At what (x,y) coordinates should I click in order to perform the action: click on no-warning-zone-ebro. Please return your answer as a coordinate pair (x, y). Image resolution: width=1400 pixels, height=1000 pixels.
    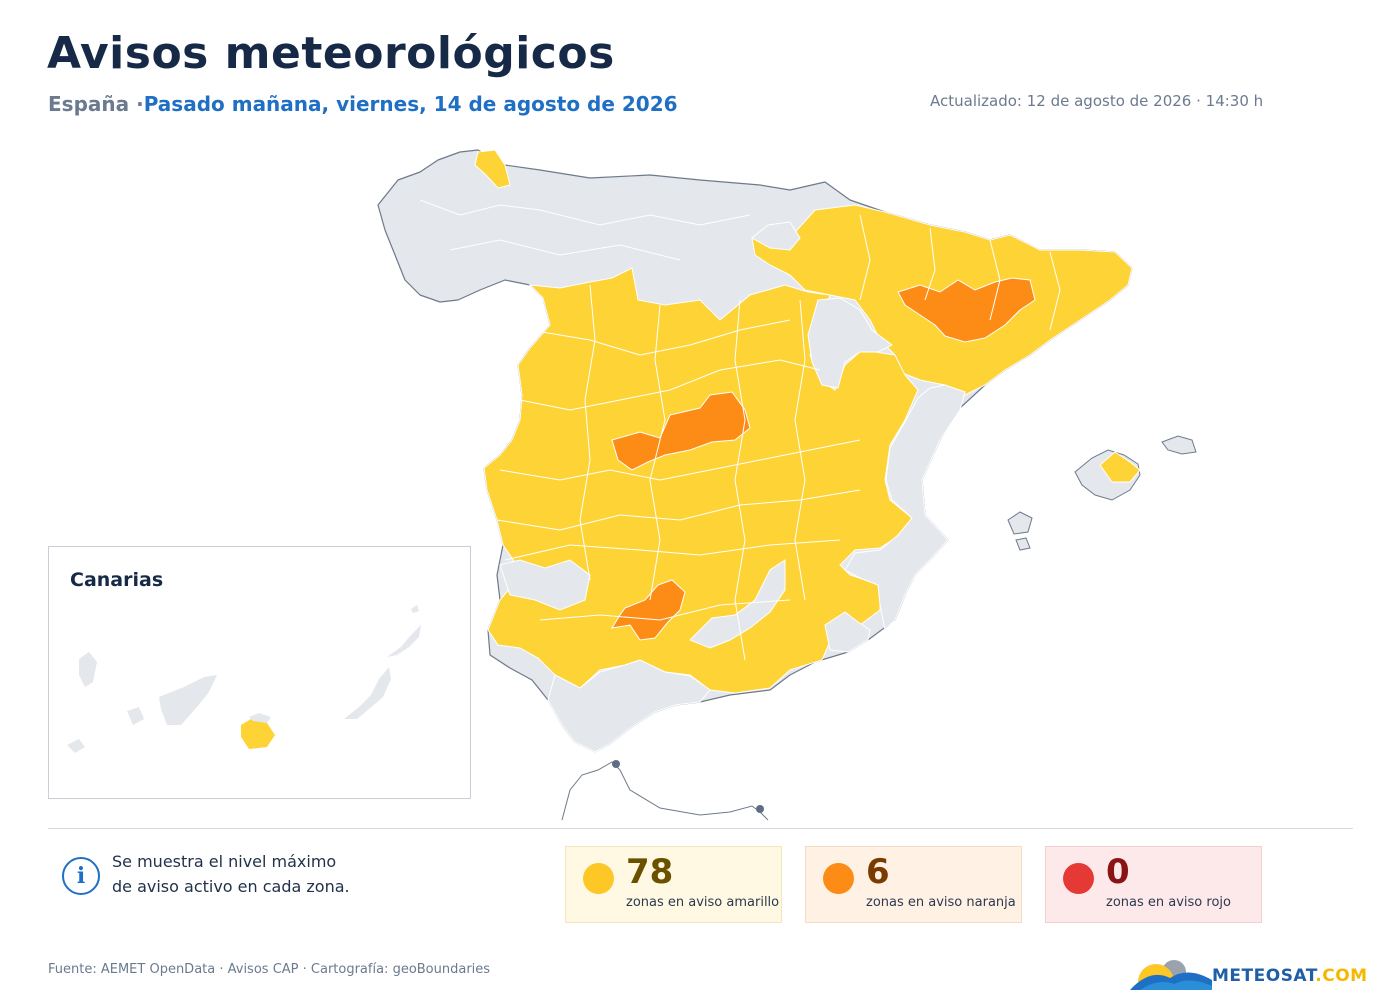
    Looking at the image, I should click on (850, 343).